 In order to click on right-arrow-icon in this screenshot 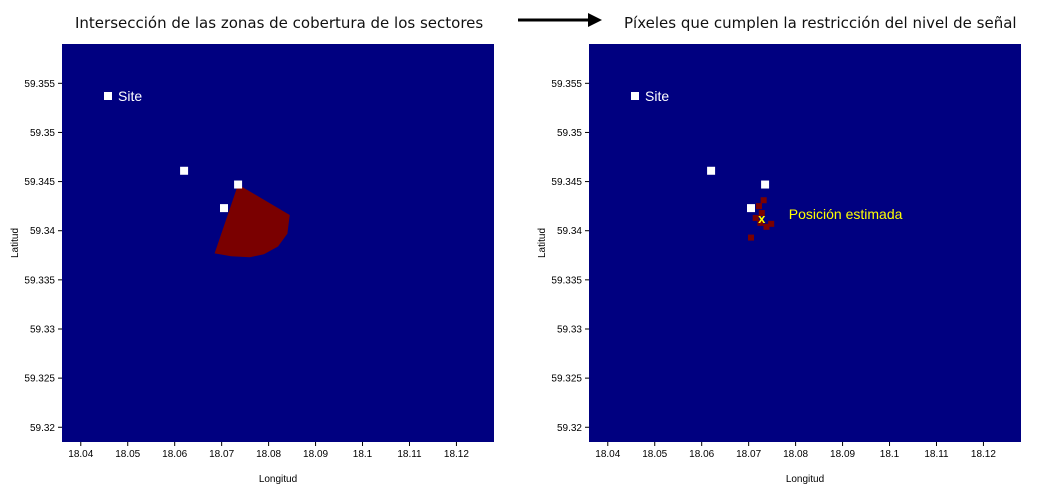, I will do `click(560, 20)`.